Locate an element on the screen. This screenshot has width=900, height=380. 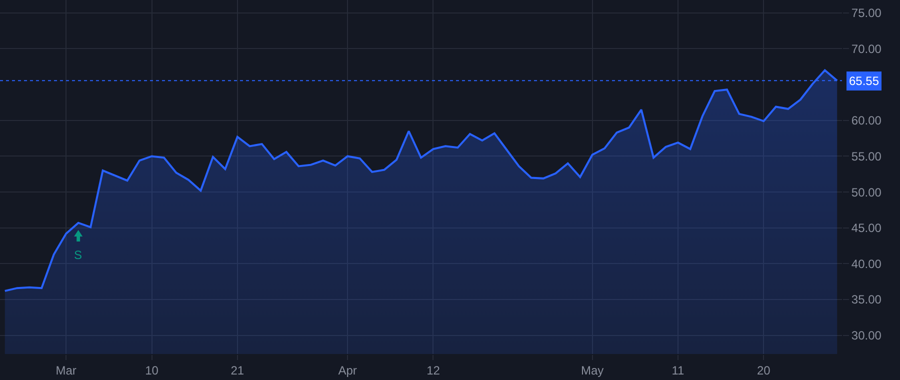
x-tick-label: 12 is located at coordinates (433, 370).